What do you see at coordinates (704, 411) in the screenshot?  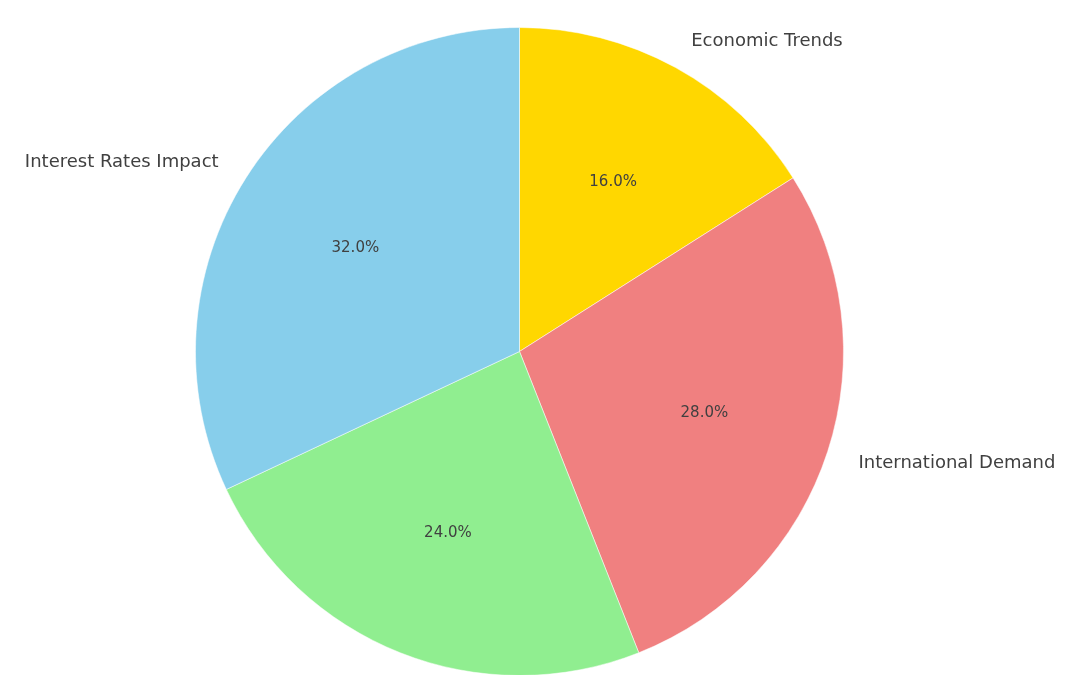 I see `data-label: 28.0%` at bounding box center [704, 411].